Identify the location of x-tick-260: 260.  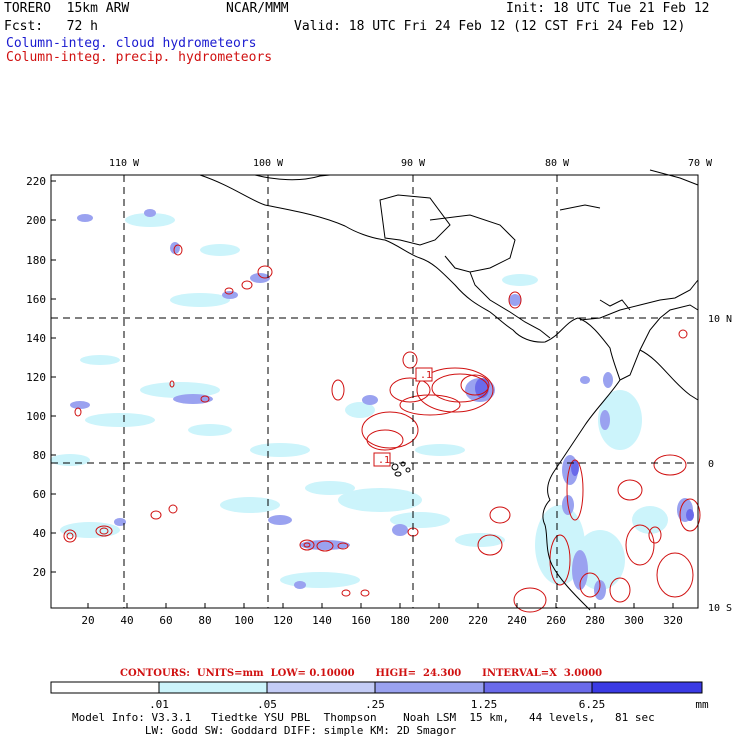
(556, 620).